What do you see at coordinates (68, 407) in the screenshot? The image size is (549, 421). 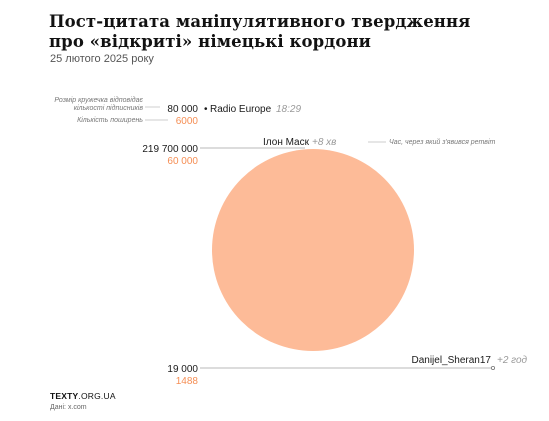 I see `data-source: Дані: x.com` at bounding box center [68, 407].